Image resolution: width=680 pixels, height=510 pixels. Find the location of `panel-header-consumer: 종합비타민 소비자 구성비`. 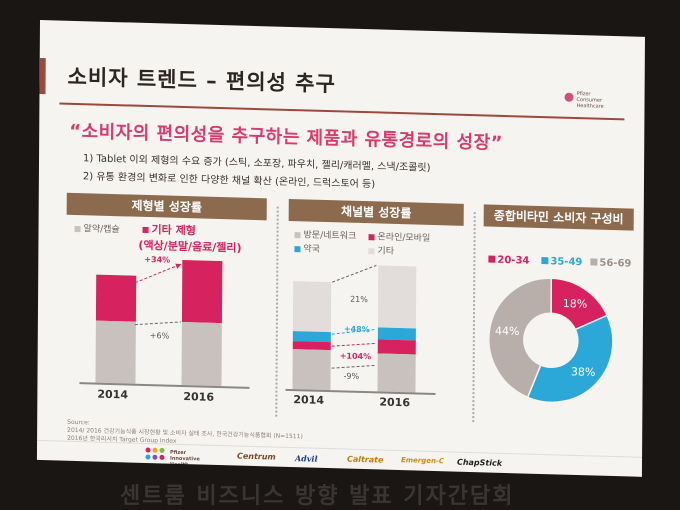

panel-header-consumer: 종합비타민 소비자 구성비 is located at coordinates (558, 217).